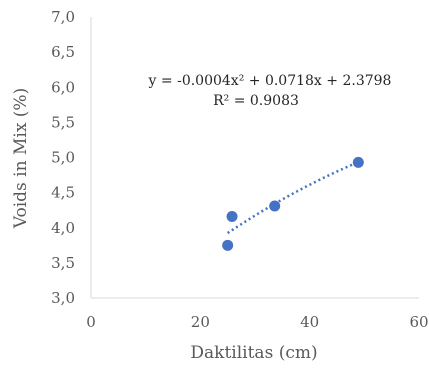  I want to click on y-tick-label: 5,0, so click(63, 158).